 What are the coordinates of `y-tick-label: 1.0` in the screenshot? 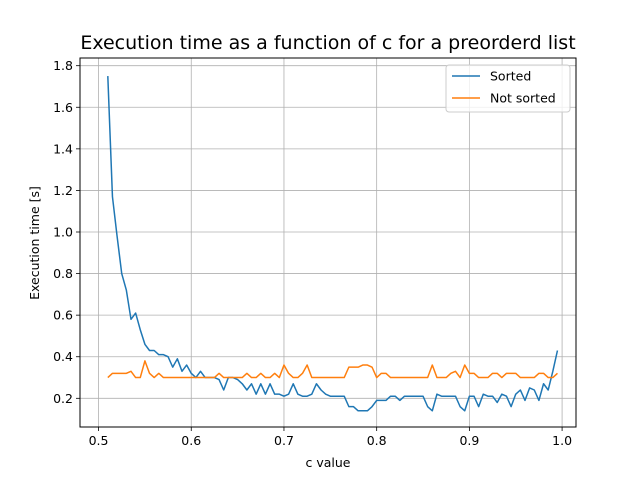 It's located at (63, 232).